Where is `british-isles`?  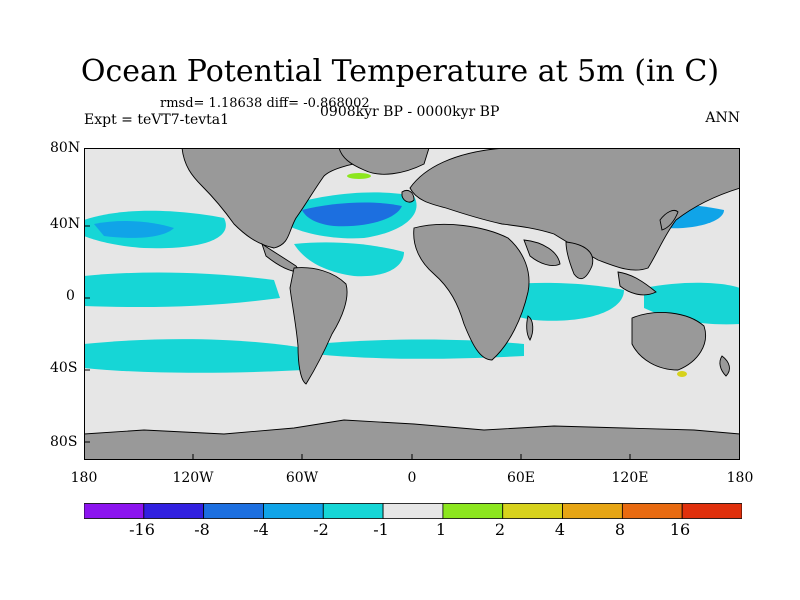
british-isles is located at coordinates (408, 196).